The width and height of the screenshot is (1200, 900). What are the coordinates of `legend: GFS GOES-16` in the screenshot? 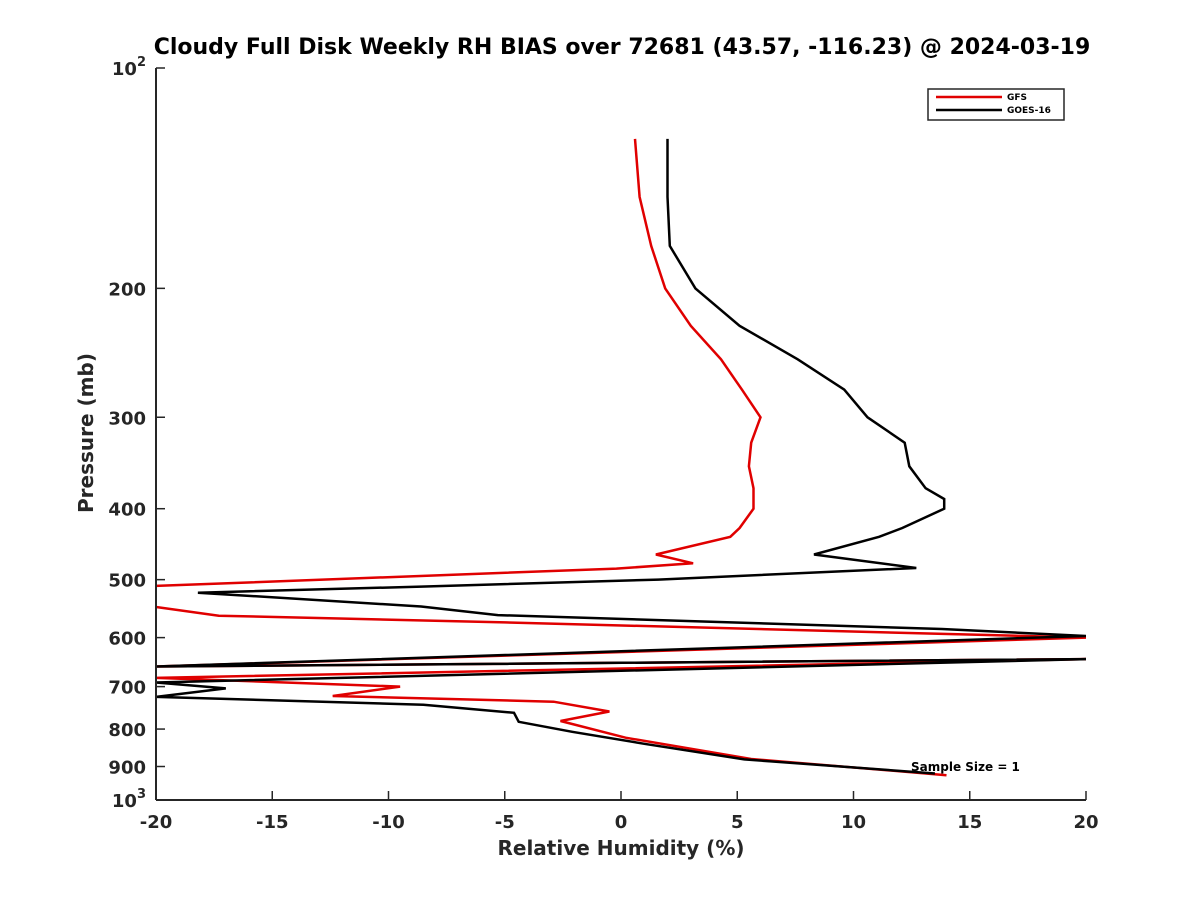 It's located at (996, 104).